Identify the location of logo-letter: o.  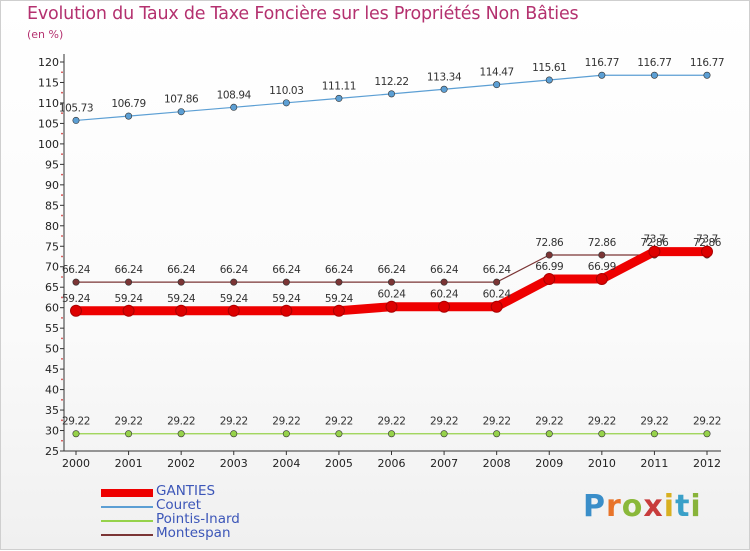
(632, 506).